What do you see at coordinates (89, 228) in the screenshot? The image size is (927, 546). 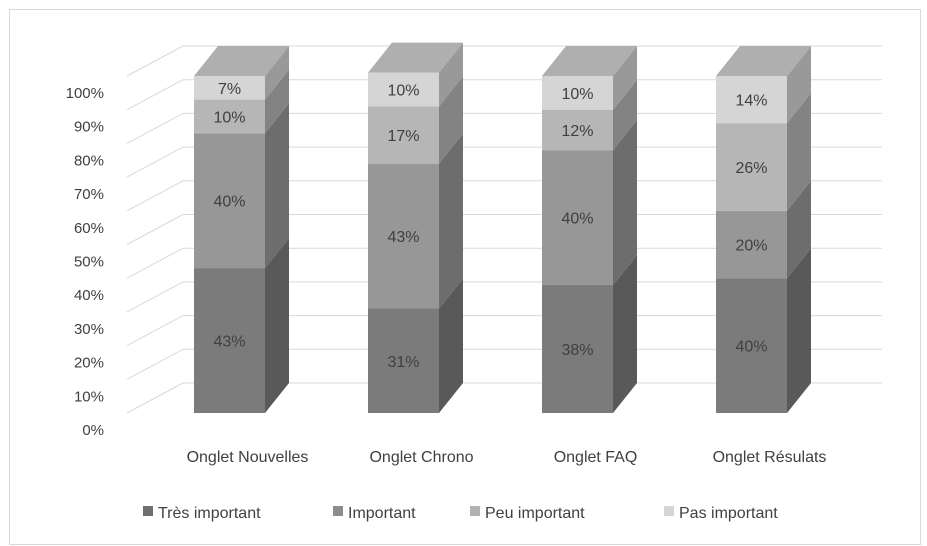 I see `y-tick-label: 60%` at bounding box center [89, 228].